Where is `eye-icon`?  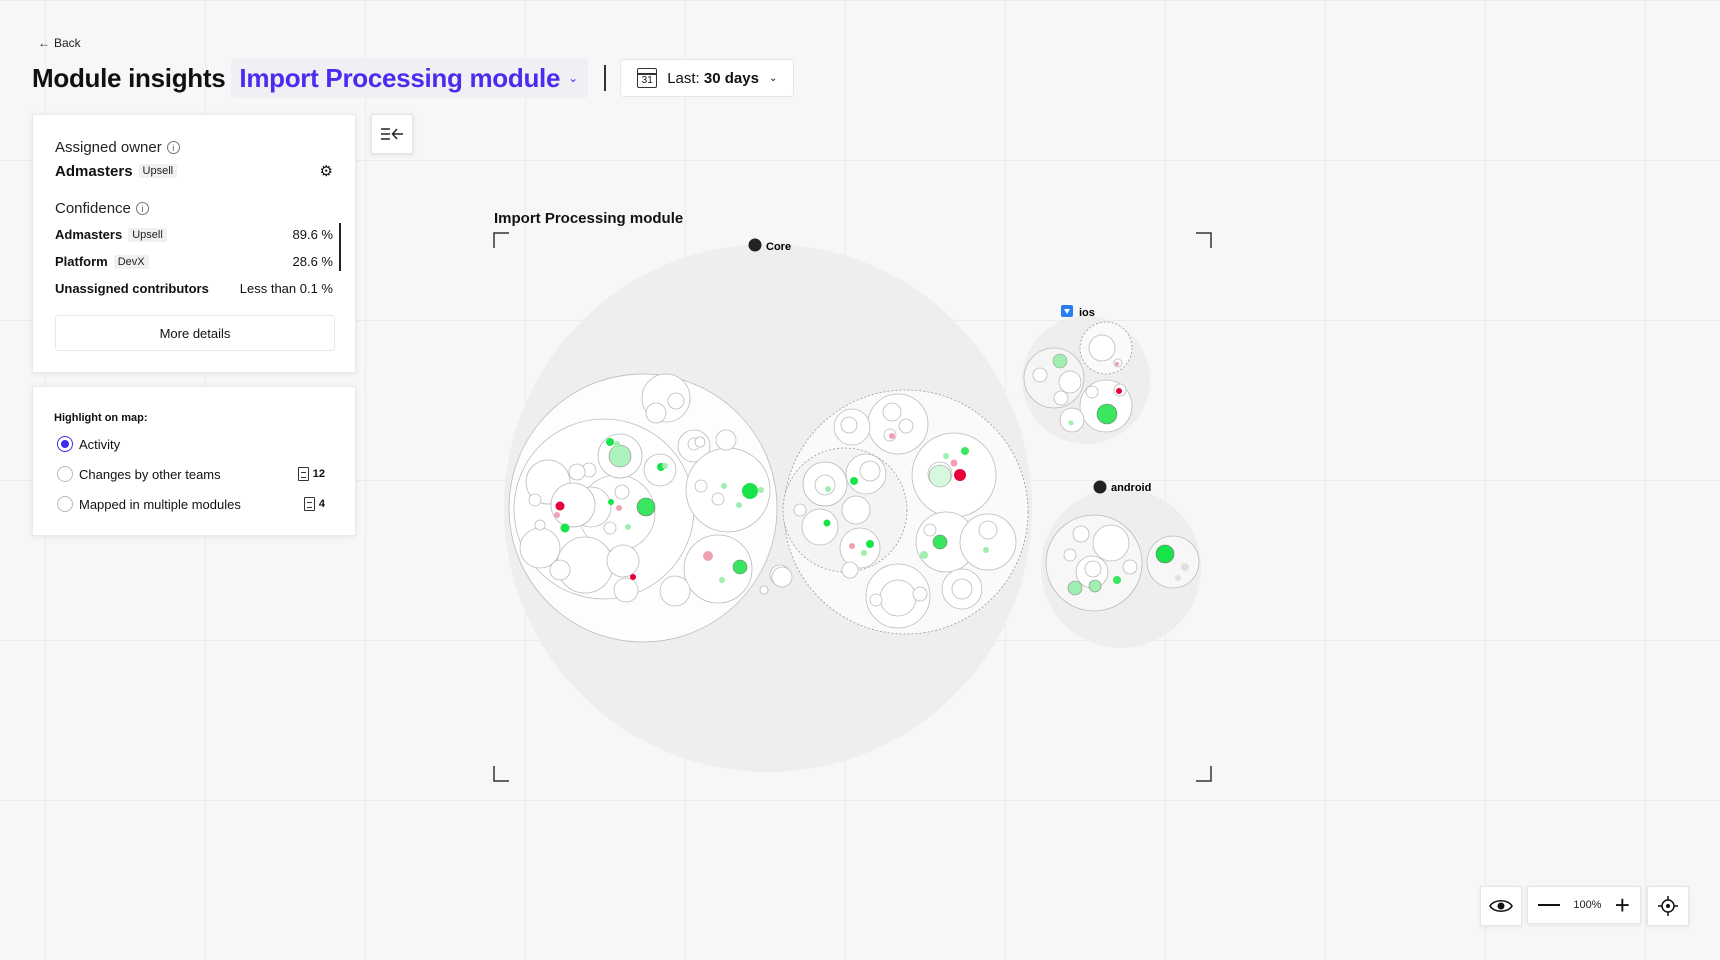 eye-icon is located at coordinates (1501, 906).